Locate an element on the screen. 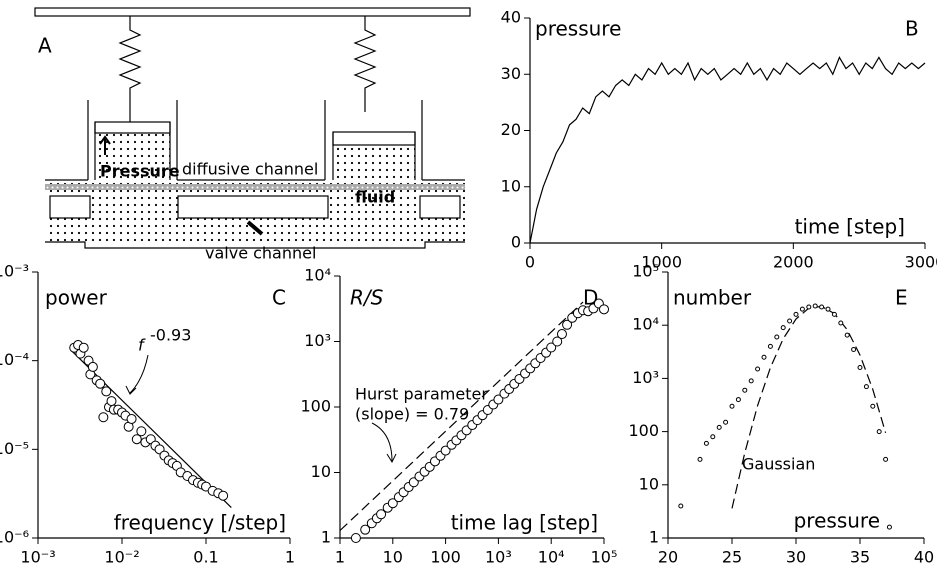 The width and height of the screenshot is (937, 575). annotation: power is located at coordinates (76, 298).